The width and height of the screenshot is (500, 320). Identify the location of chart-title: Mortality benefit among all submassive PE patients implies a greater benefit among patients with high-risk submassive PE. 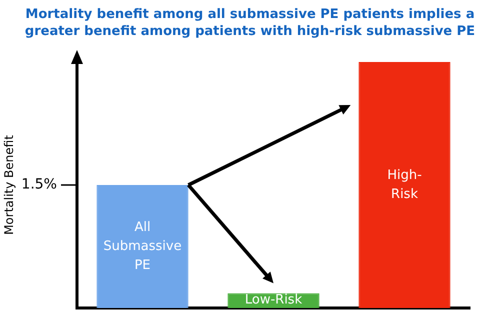
(250, 23).